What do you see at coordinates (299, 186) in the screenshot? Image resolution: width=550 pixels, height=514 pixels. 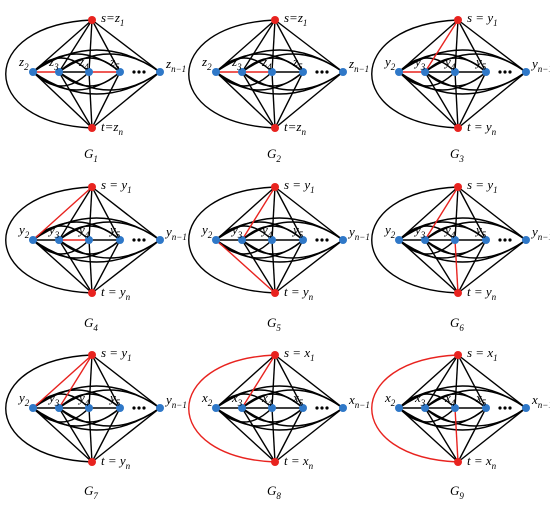 I see `node-label: s = y1` at bounding box center [299, 186].